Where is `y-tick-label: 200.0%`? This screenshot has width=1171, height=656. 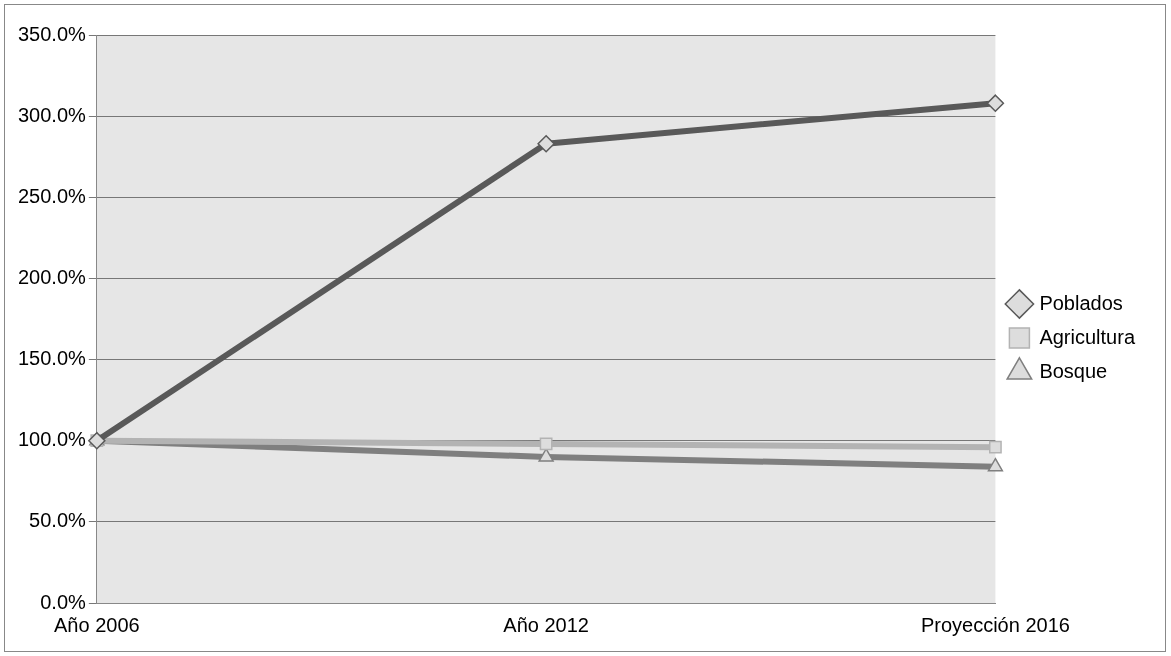 y-tick-label: 200.0% is located at coordinates (52, 276).